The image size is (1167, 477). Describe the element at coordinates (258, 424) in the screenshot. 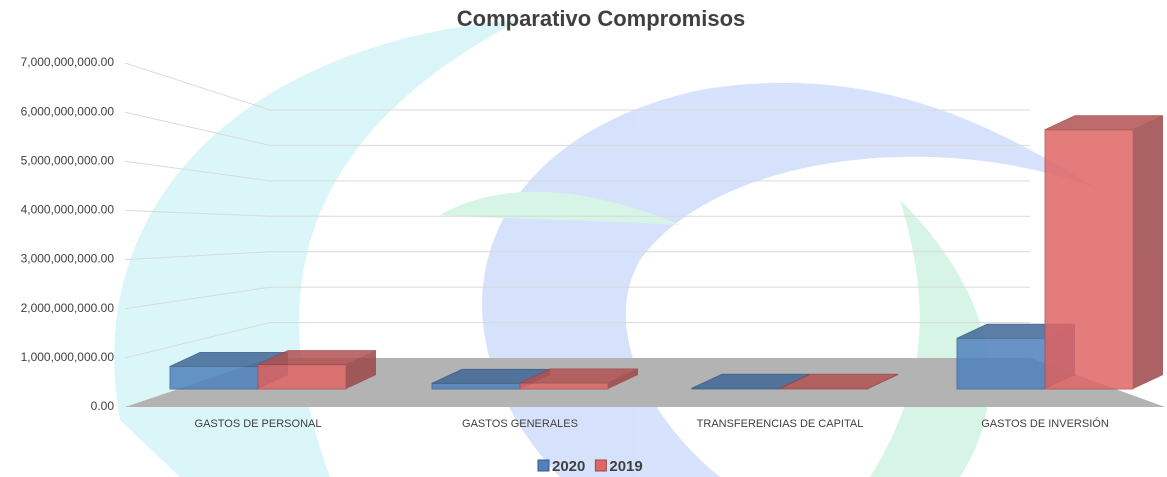

I see `x-tick-label: GASTOS DE PERSONAL` at that location.